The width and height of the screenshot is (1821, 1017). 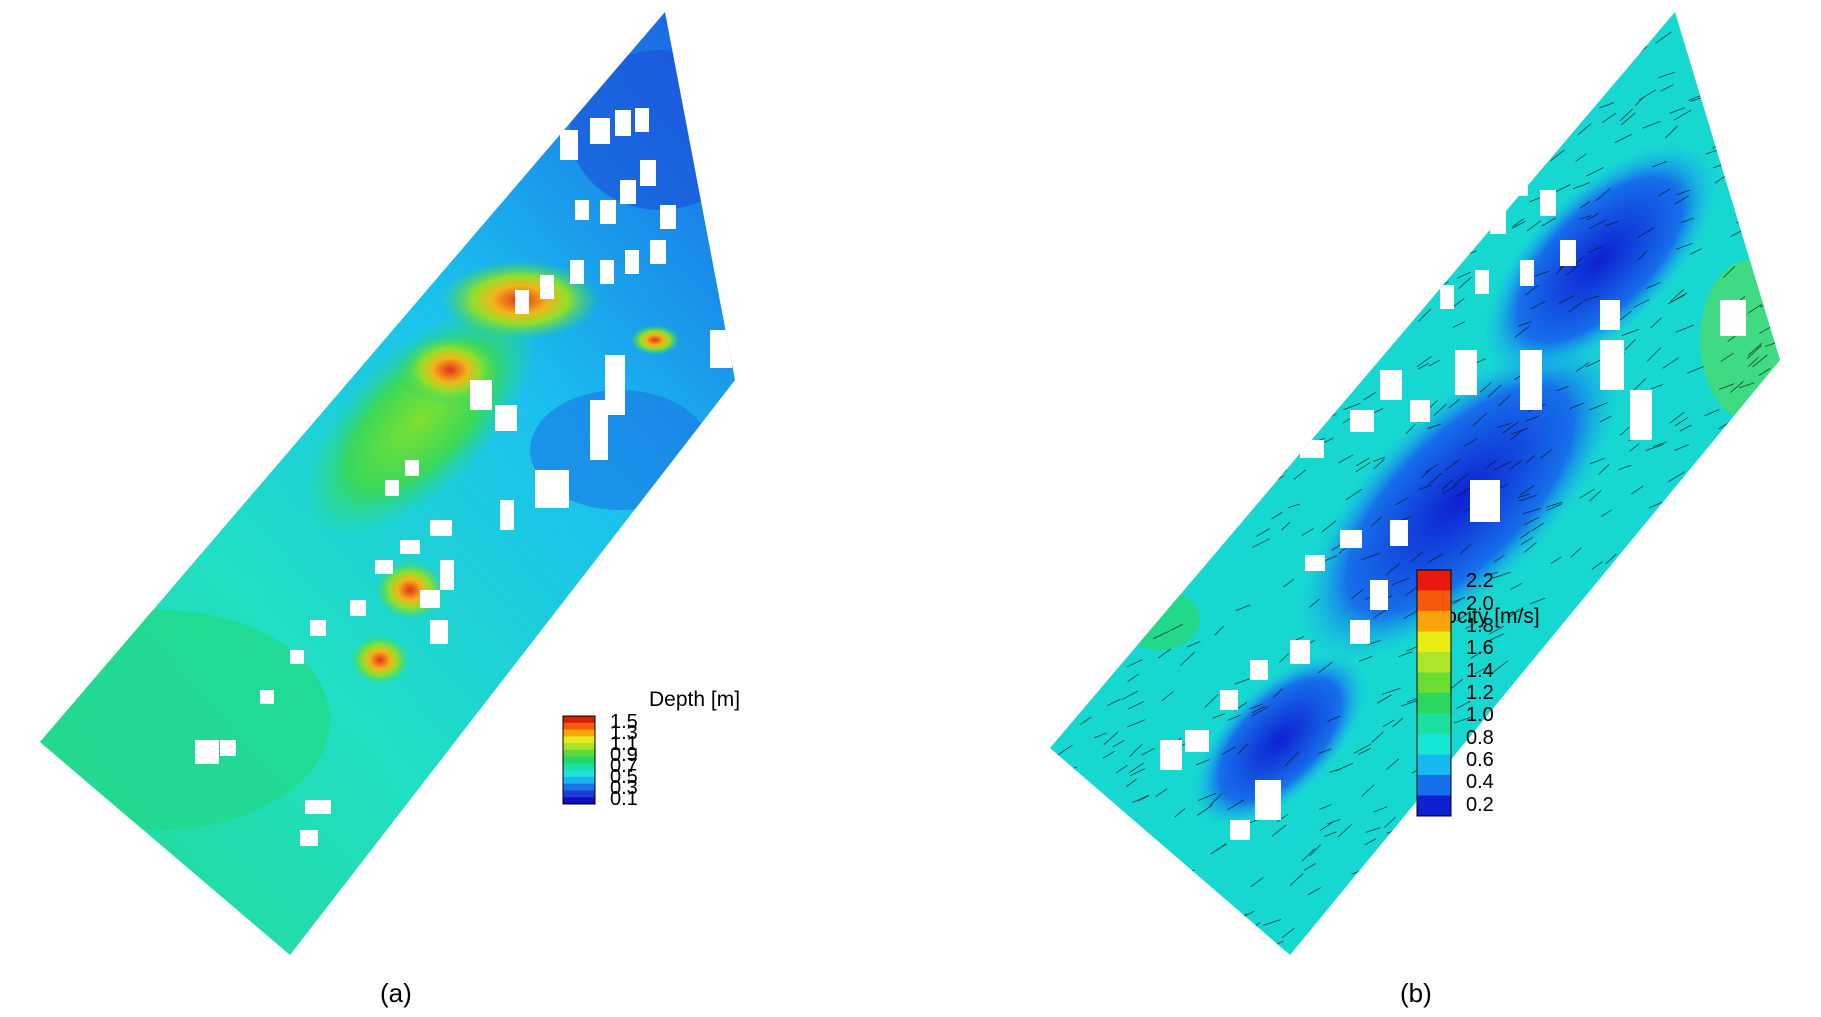 What do you see at coordinates (1480, 648) in the screenshot?
I see `legend-label: 1.6` at bounding box center [1480, 648].